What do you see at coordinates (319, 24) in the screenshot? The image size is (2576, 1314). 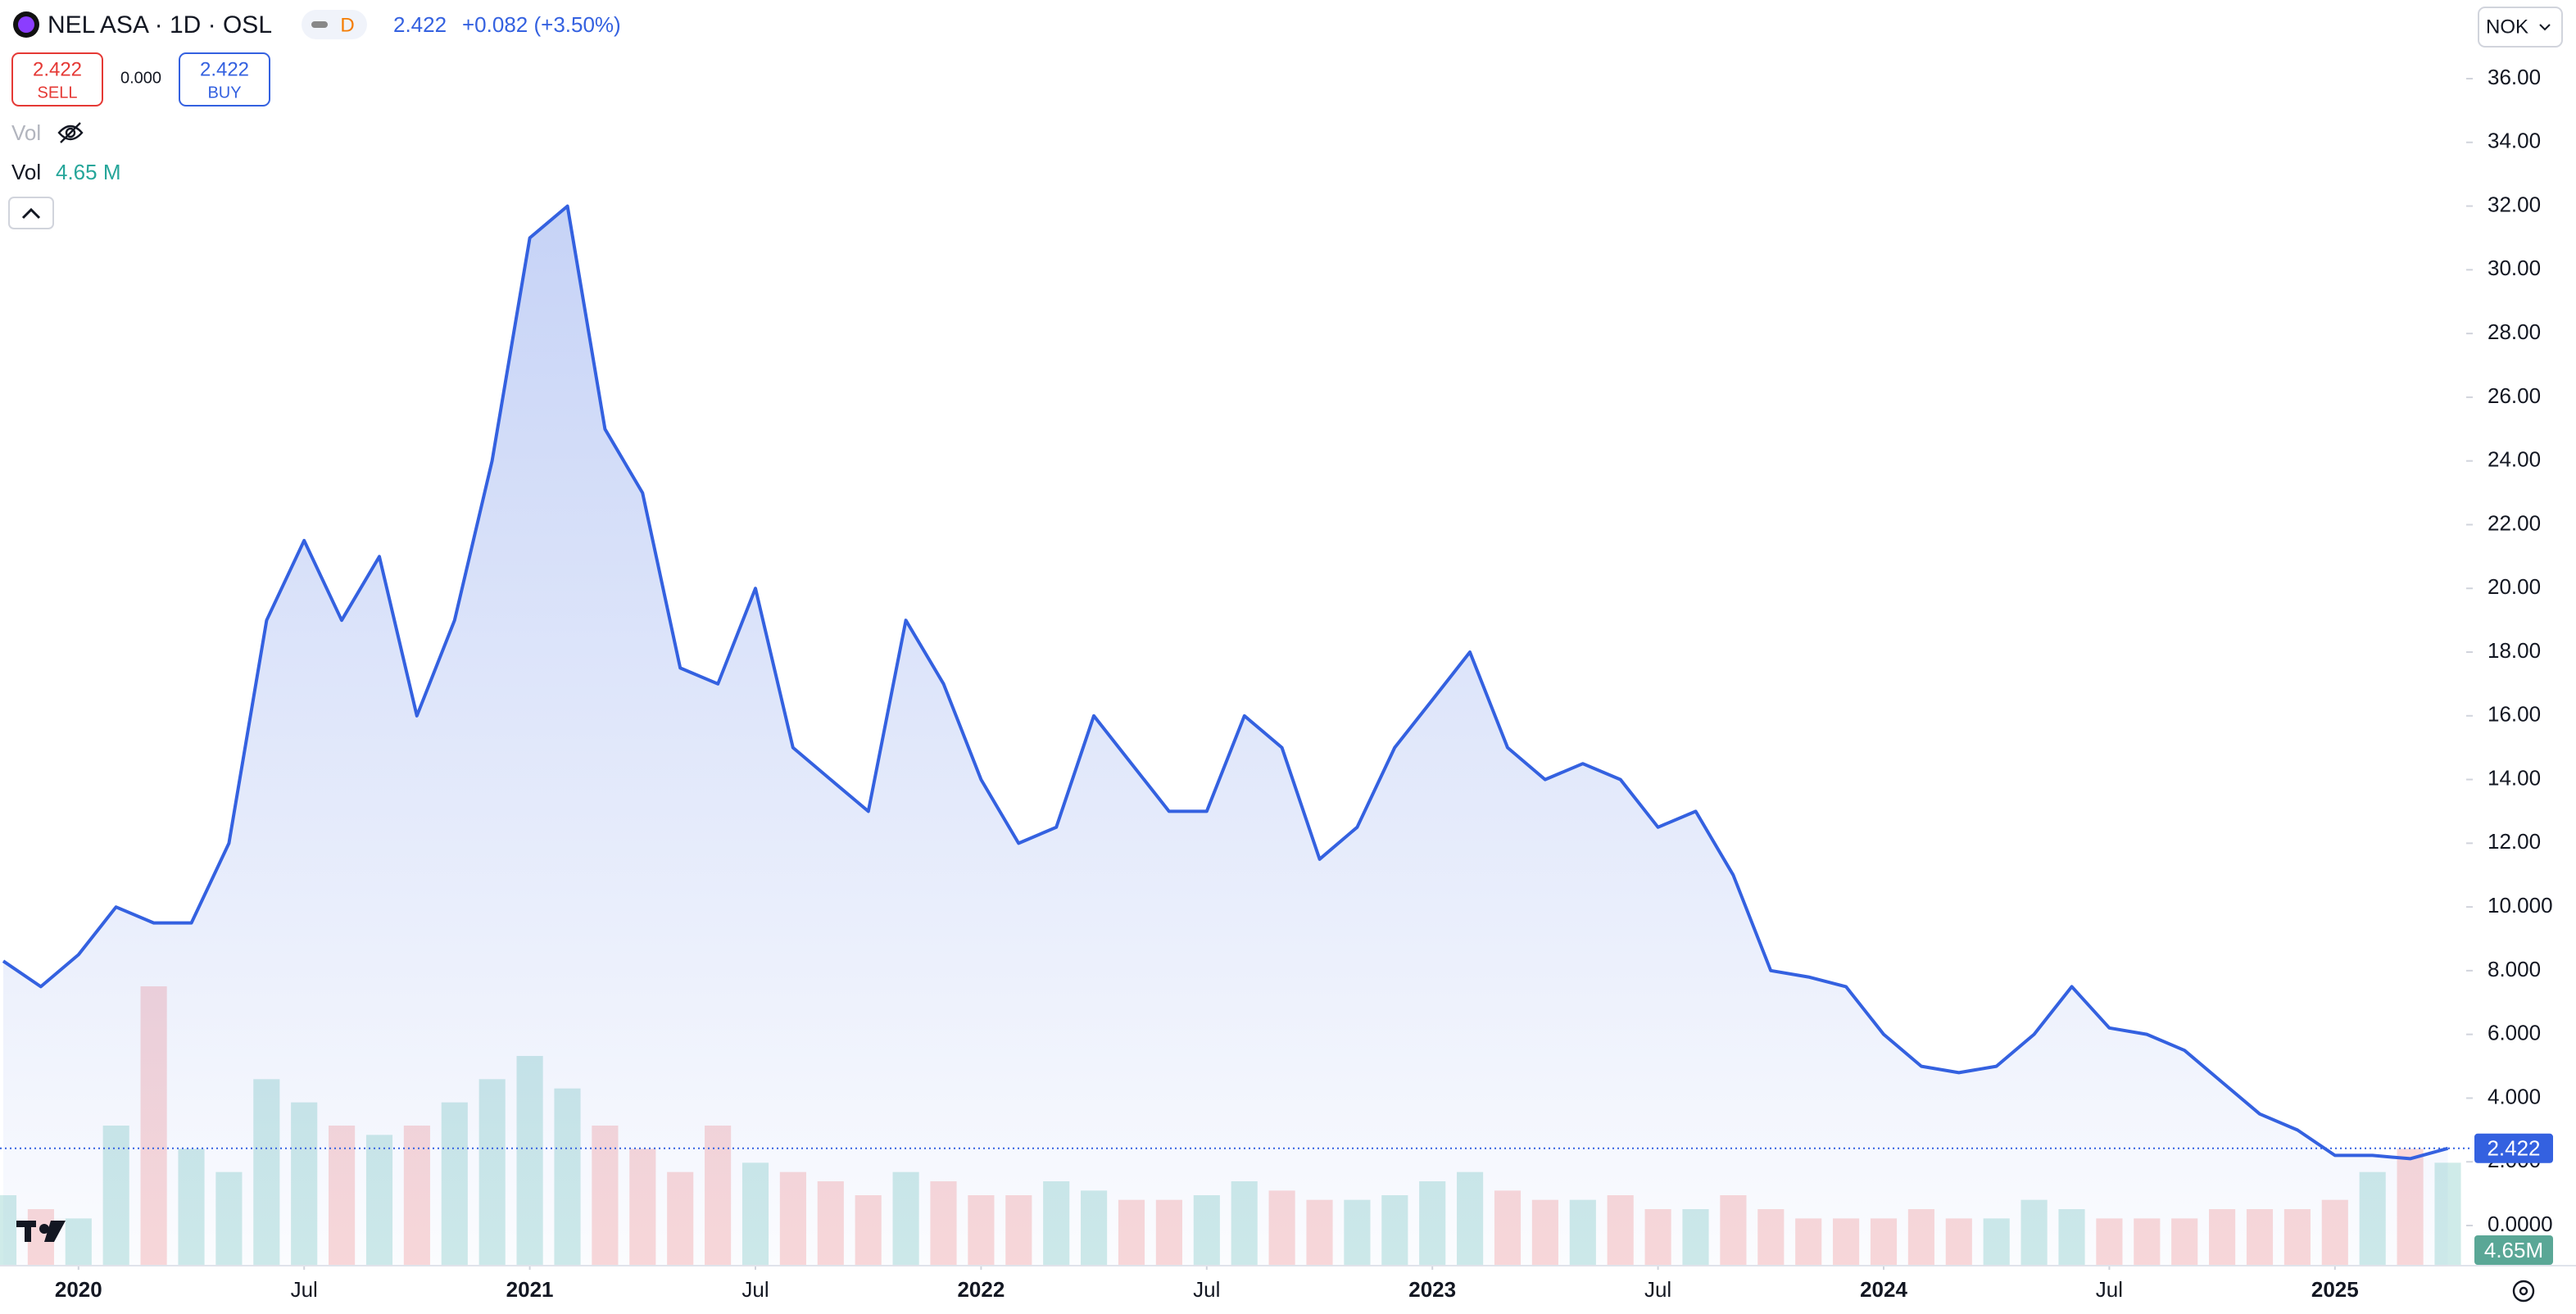 I see `badge-dash` at bounding box center [319, 24].